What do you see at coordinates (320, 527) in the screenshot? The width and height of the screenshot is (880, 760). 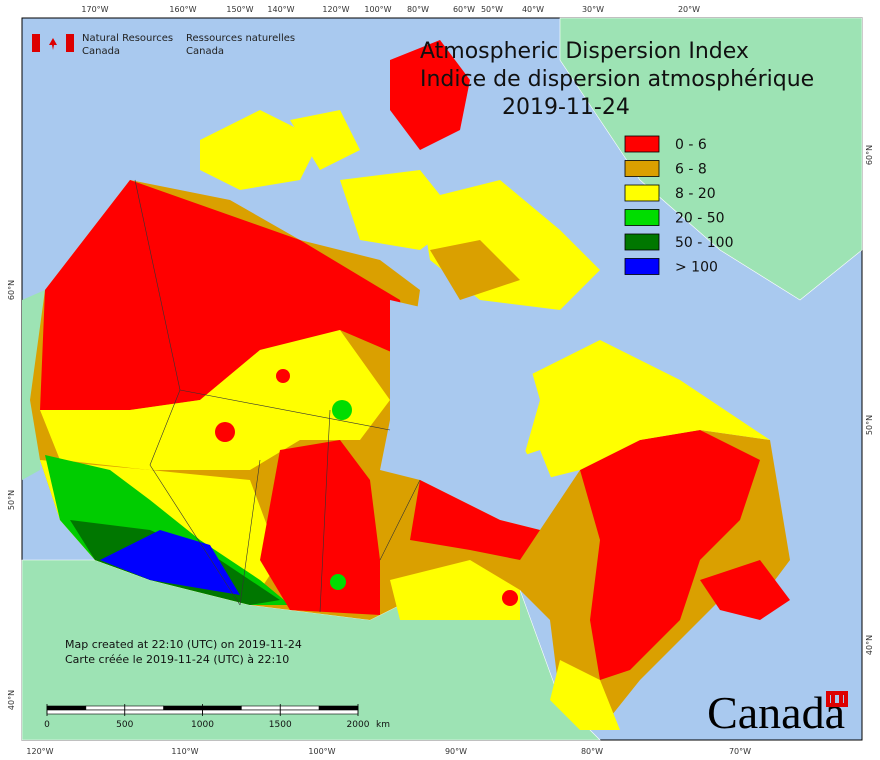 I see `zone-red-prairie` at bounding box center [320, 527].